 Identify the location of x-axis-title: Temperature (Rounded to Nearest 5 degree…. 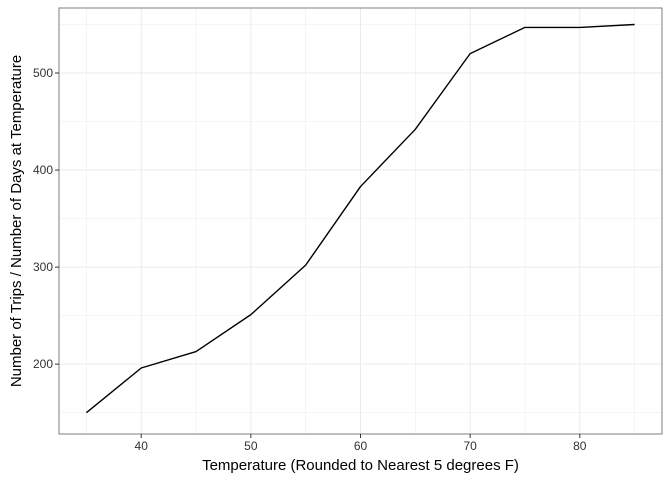
(360, 465).